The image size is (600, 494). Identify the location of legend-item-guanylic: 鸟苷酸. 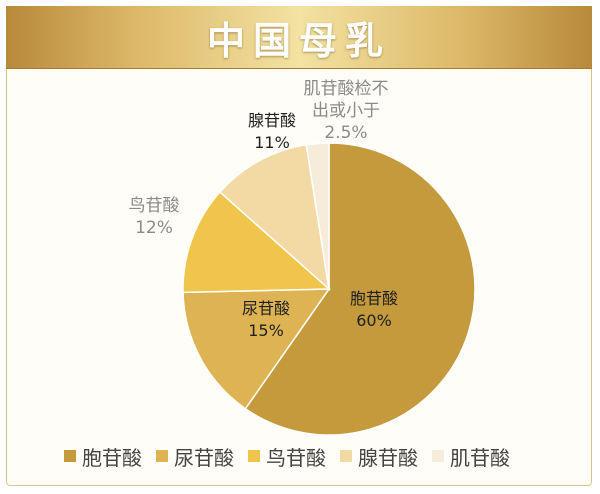
(287, 456).